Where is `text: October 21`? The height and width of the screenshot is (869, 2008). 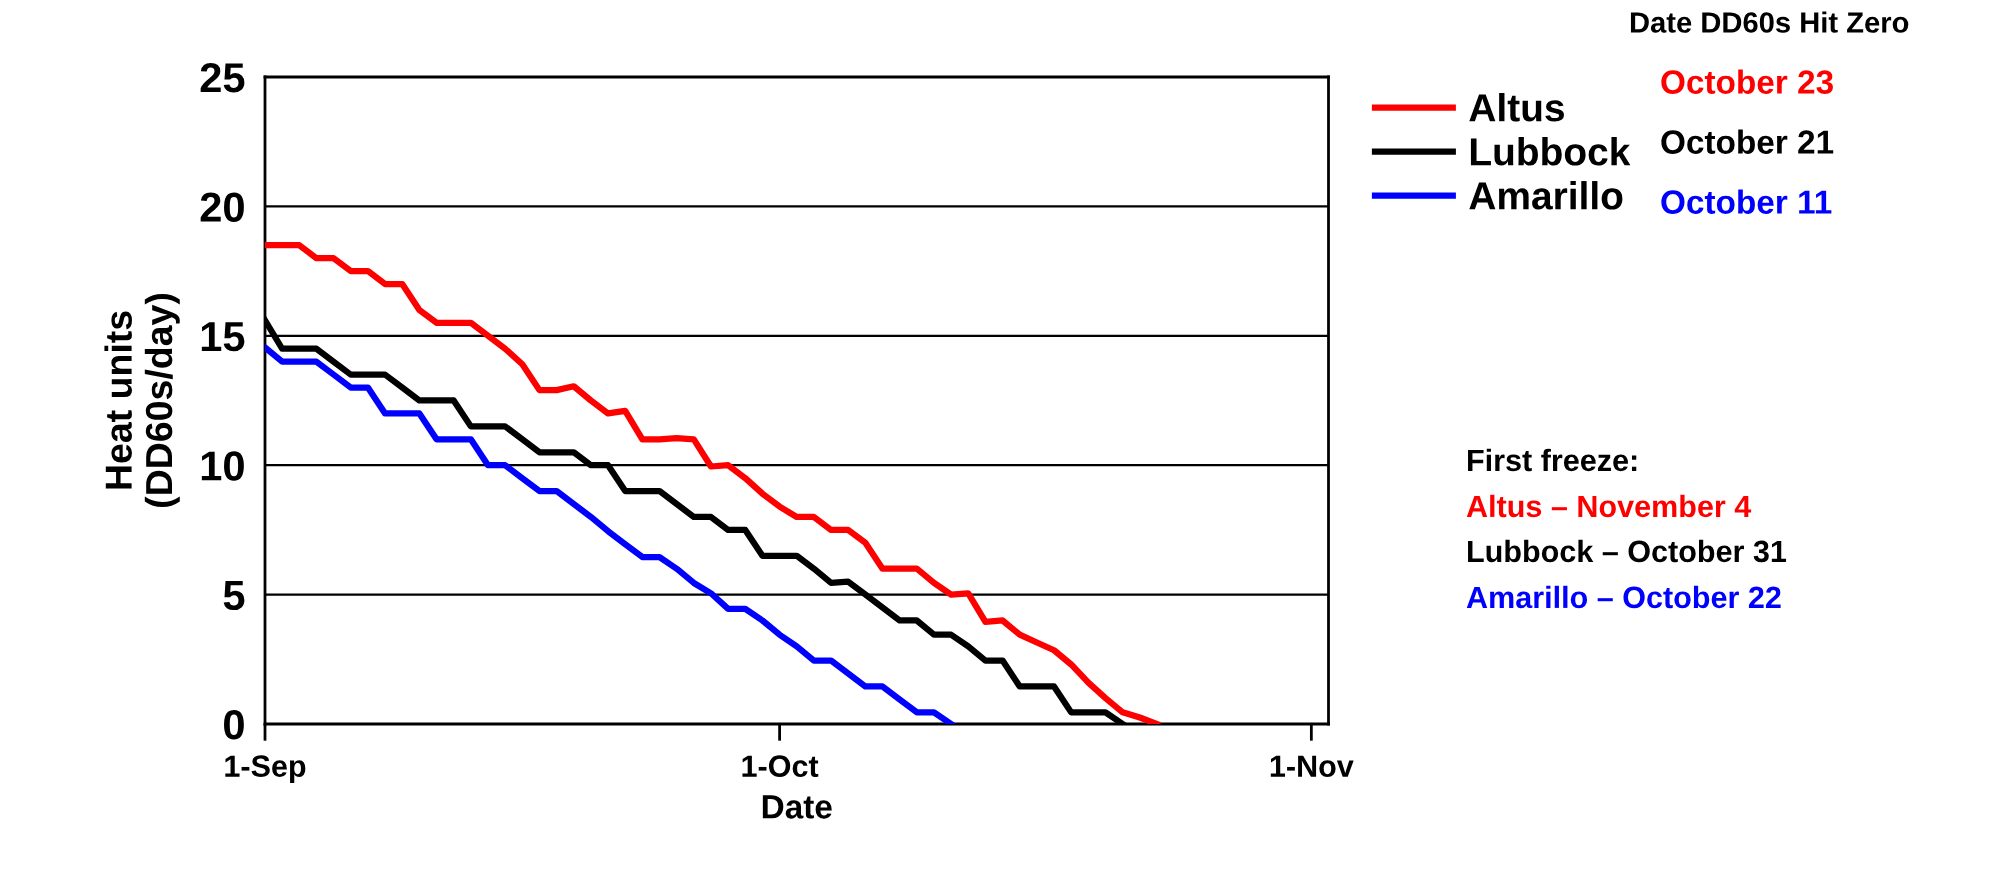 text: October 21 is located at coordinates (1747, 141).